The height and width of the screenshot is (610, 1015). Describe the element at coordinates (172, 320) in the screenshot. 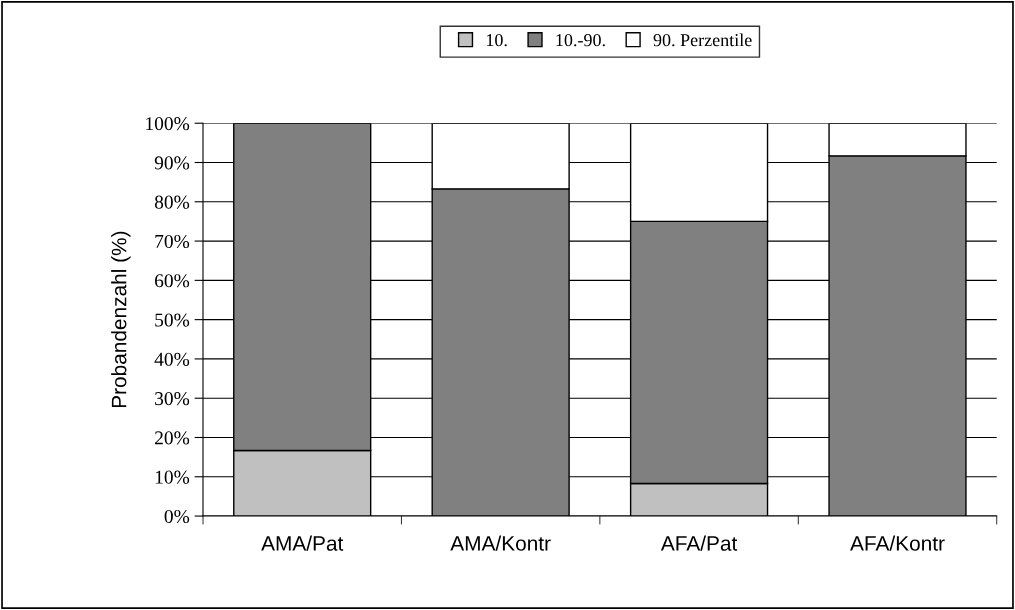

I see `y-tick-label: 50%` at that location.